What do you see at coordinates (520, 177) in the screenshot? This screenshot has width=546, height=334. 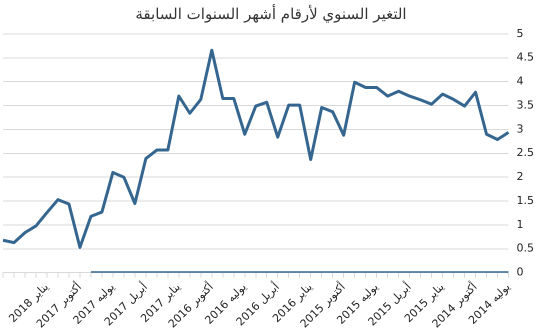 I see `y-tick-label: 2` at bounding box center [520, 177].